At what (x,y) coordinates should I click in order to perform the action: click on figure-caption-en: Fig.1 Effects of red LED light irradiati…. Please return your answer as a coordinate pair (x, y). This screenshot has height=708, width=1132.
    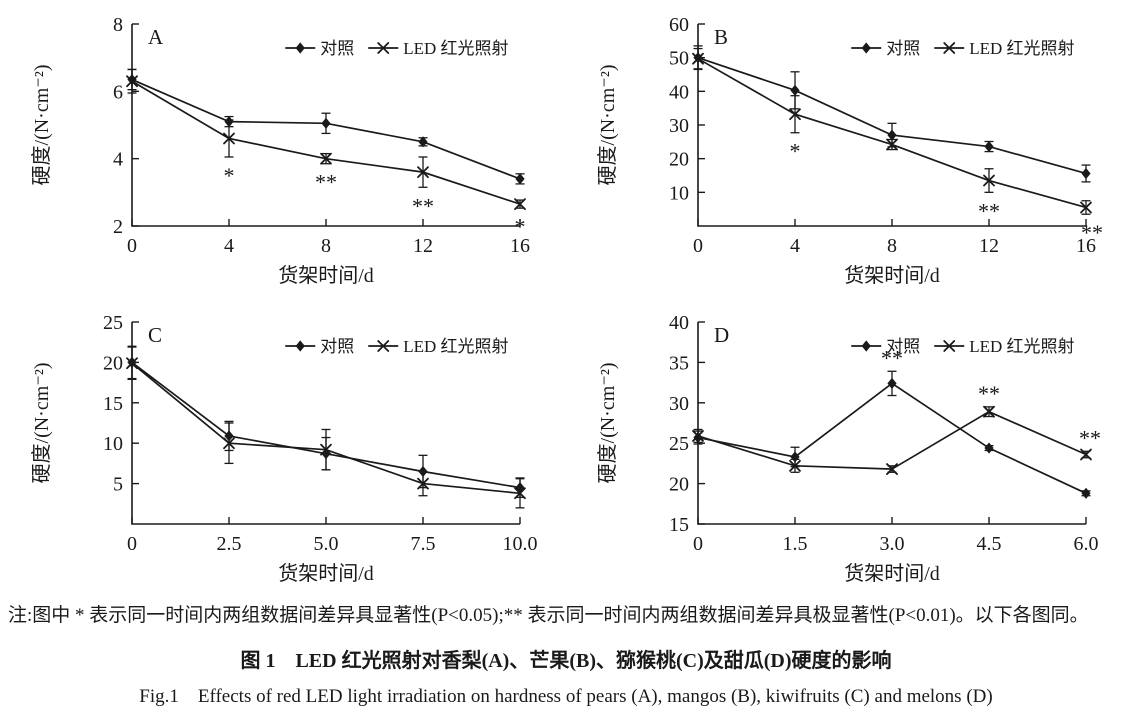
    Looking at the image, I should click on (566, 696).